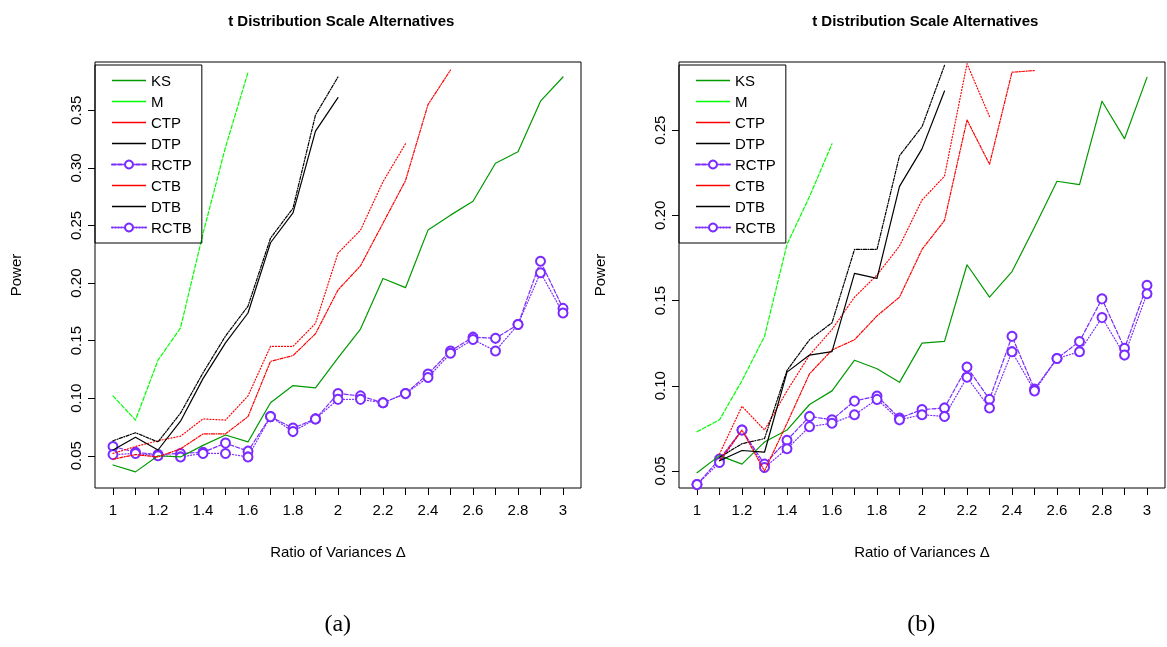  Describe the element at coordinates (338, 623) in the screenshot. I see `text: (a)` at that location.